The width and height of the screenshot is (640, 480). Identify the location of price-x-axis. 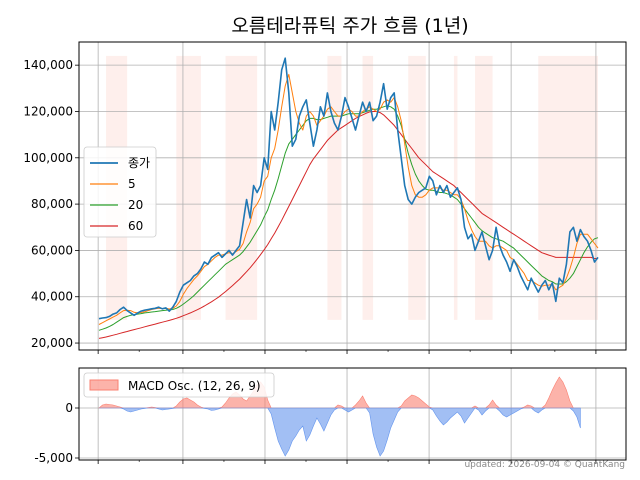
(347, 352).